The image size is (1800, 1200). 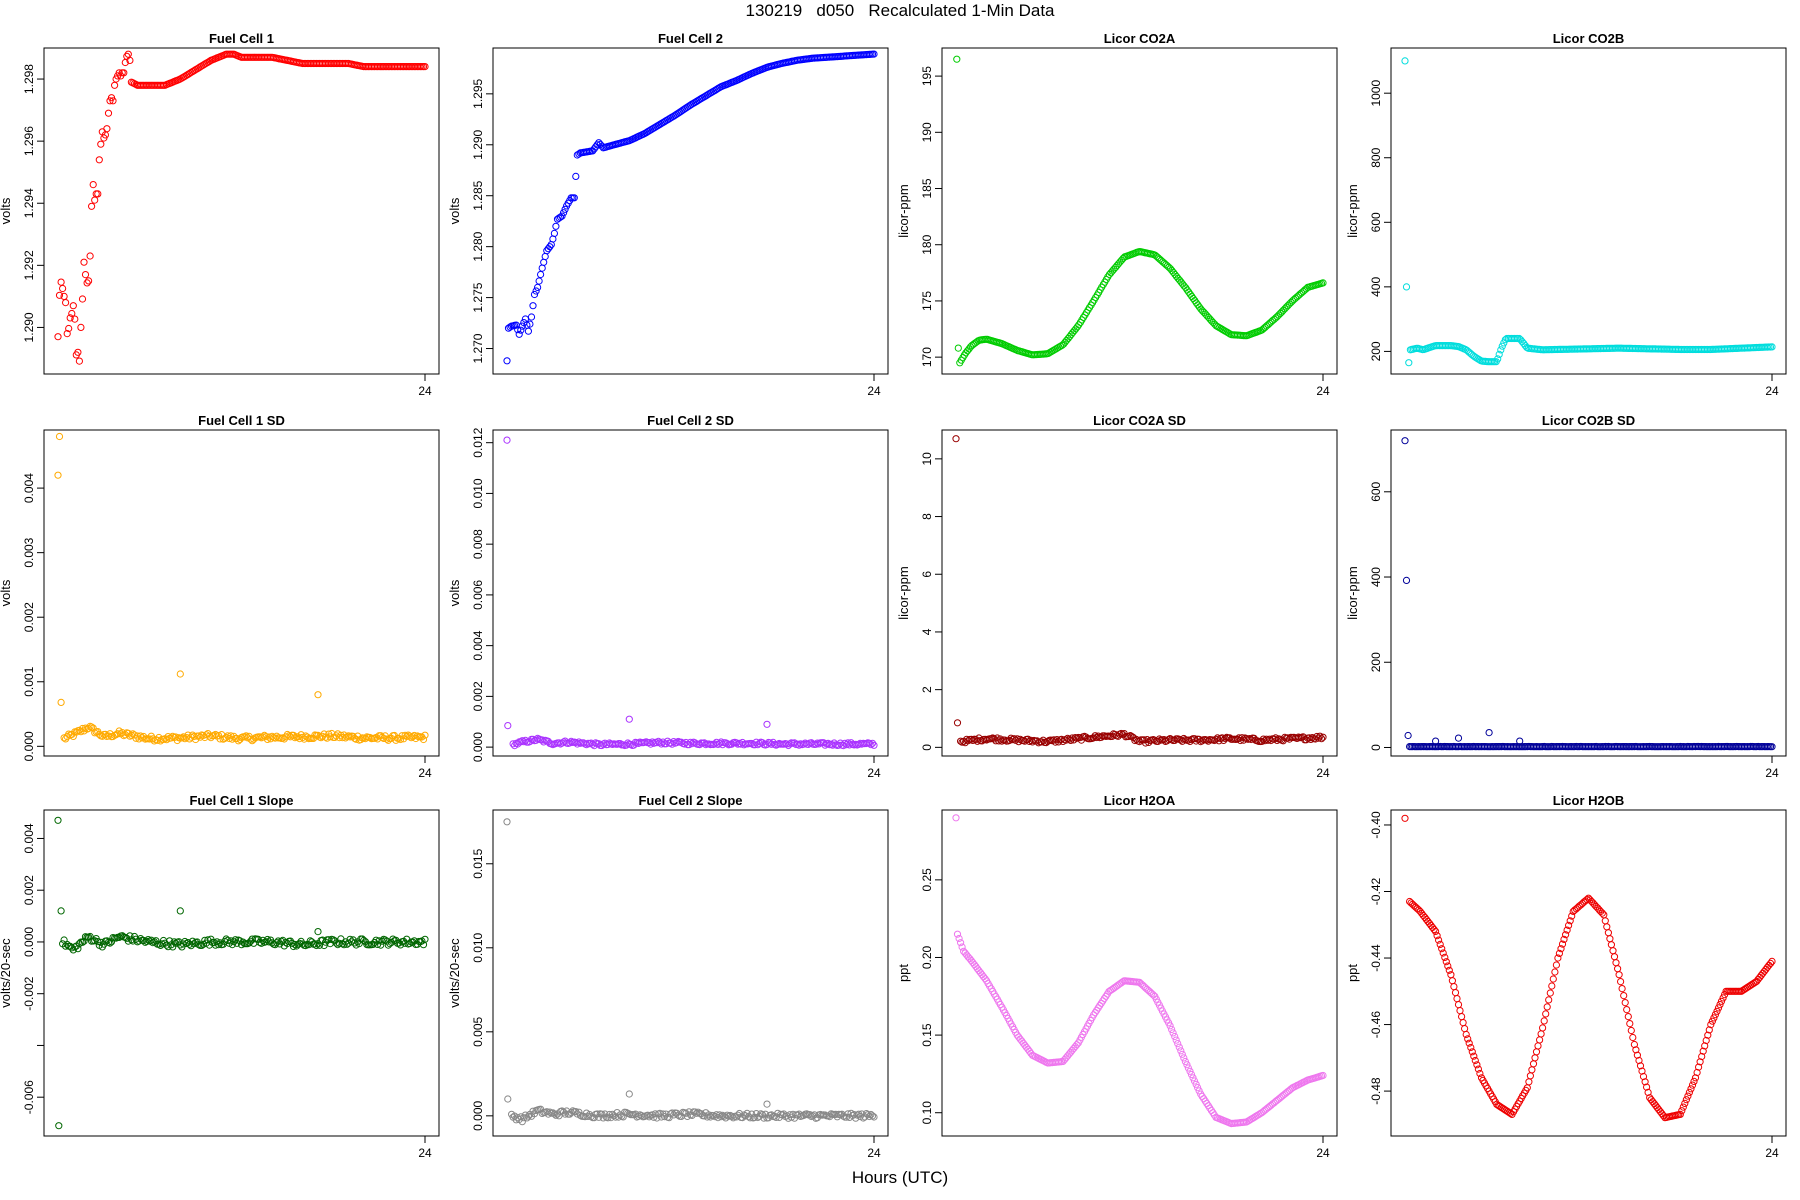 What do you see at coordinates (478, 493) in the screenshot?
I see `y-tick-label: 0.010` at bounding box center [478, 493].